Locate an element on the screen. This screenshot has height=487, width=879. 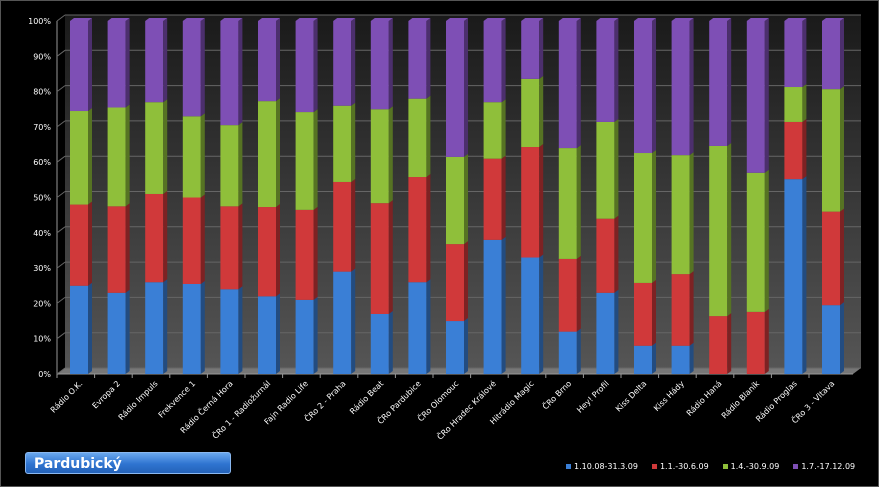
legend-item: 1.10.08-31.3.09 is located at coordinates (602, 466).